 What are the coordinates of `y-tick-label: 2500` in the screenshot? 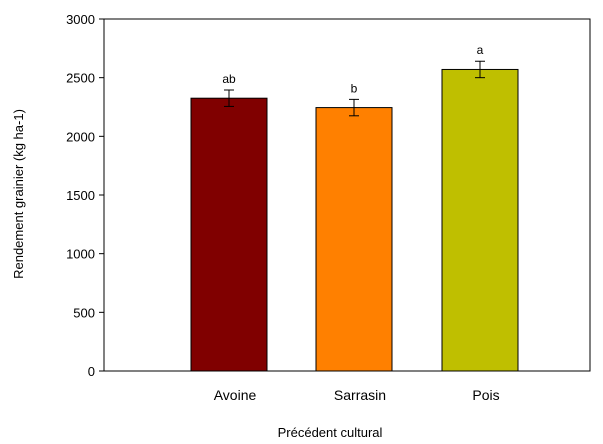 It's located at (80, 78).